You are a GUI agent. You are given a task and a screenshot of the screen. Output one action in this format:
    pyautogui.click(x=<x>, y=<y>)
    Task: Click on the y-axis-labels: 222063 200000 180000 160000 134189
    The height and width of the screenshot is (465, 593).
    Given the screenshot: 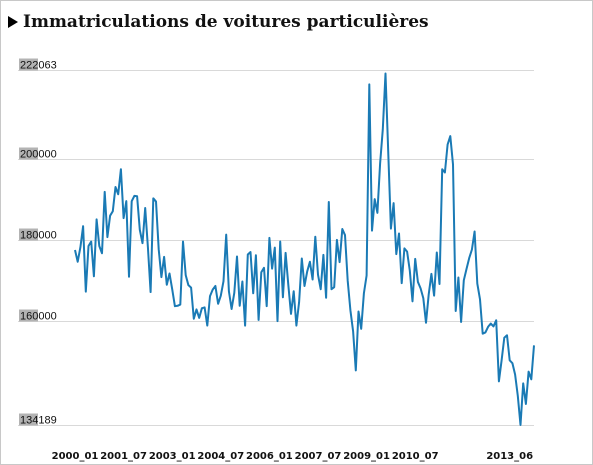 What is the action you would take?
    pyautogui.click(x=38, y=242)
    